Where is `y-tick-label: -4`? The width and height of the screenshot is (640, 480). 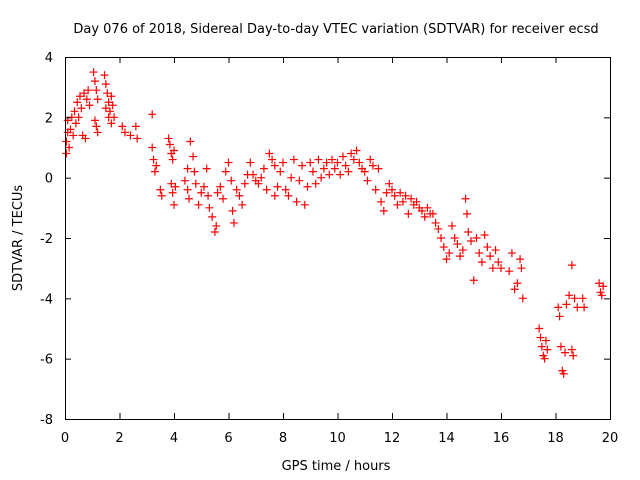
y-tick-label: -4 is located at coordinates (46, 299).